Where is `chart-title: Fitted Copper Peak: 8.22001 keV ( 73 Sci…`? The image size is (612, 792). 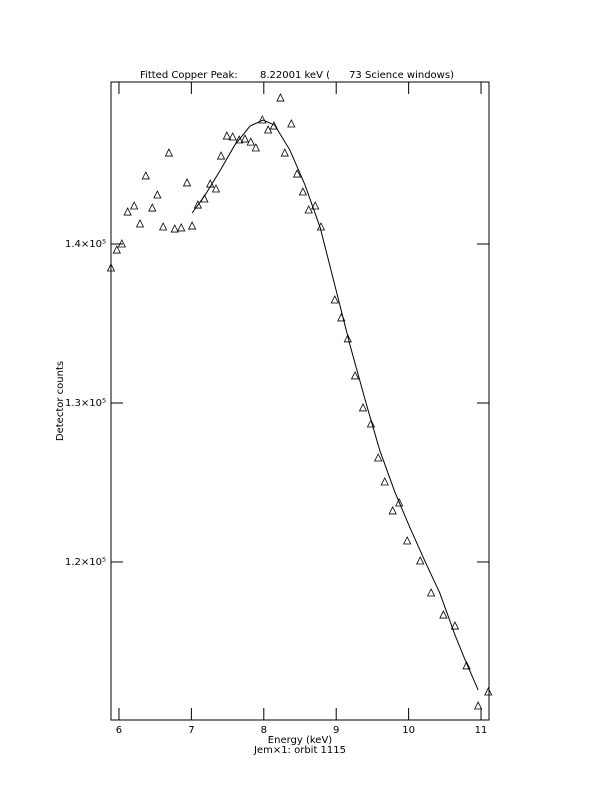 chart-title: Fitted Copper Peak: 8.22001 keV ( 73 Sci… is located at coordinates (297, 75).